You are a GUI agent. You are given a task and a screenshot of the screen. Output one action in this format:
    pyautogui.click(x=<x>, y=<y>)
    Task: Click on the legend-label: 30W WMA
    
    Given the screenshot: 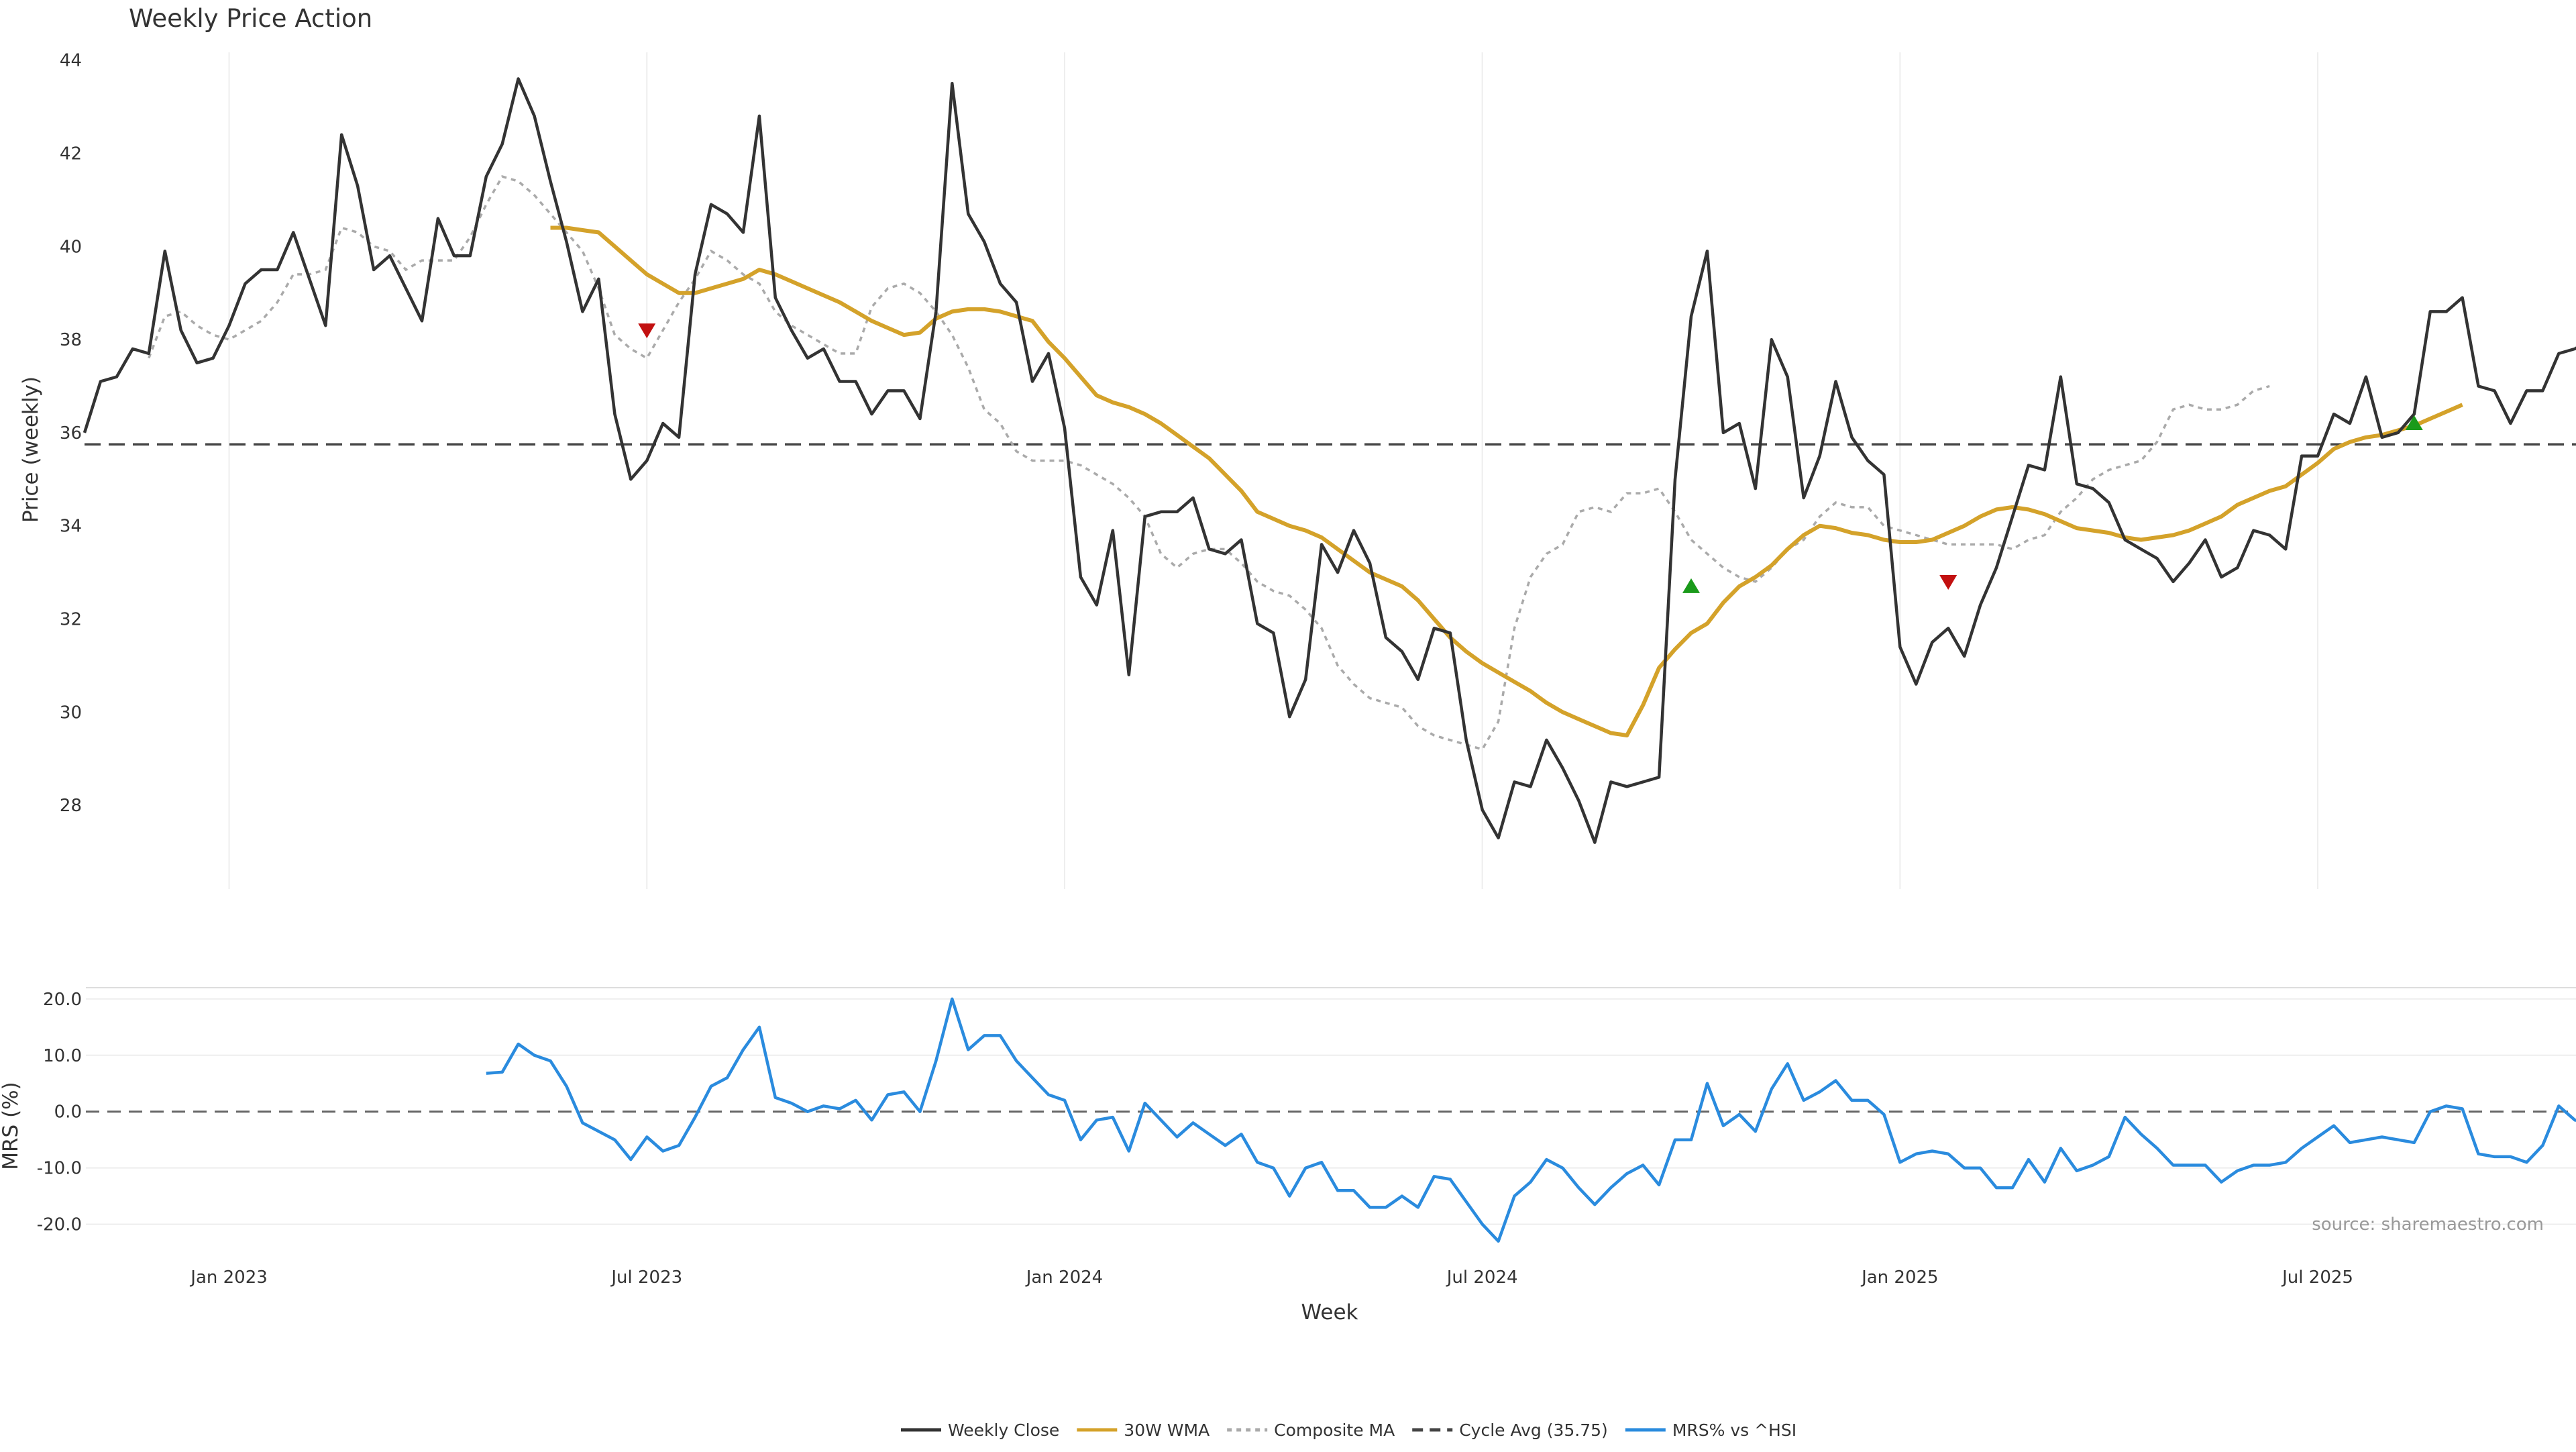 What is the action you would take?
    pyautogui.click(x=1167, y=1430)
    